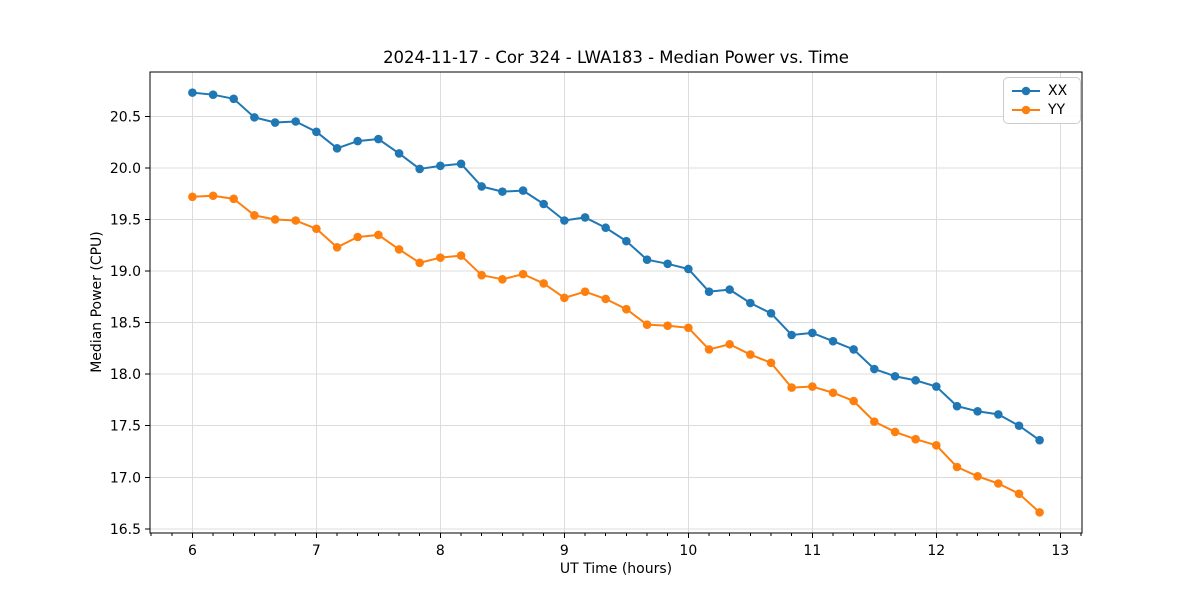  Describe the element at coordinates (125, 375) in the screenshot. I see `y-tick-label: 18.0` at that location.